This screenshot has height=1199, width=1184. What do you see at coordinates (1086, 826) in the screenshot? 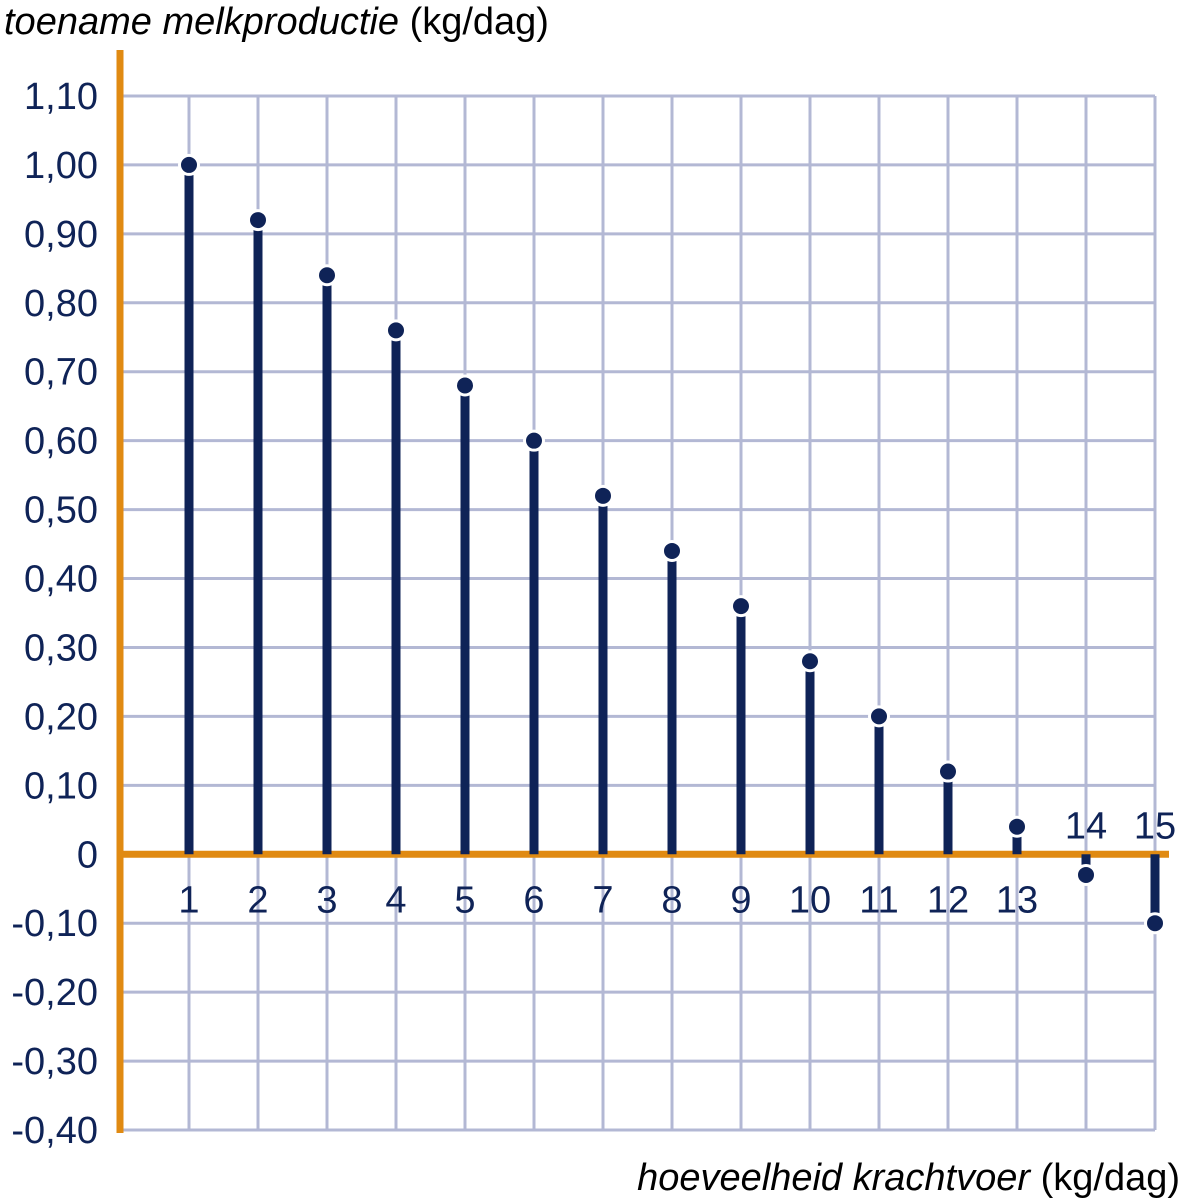
I see `x-tick-label: 14` at bounding box center [1086, 826].